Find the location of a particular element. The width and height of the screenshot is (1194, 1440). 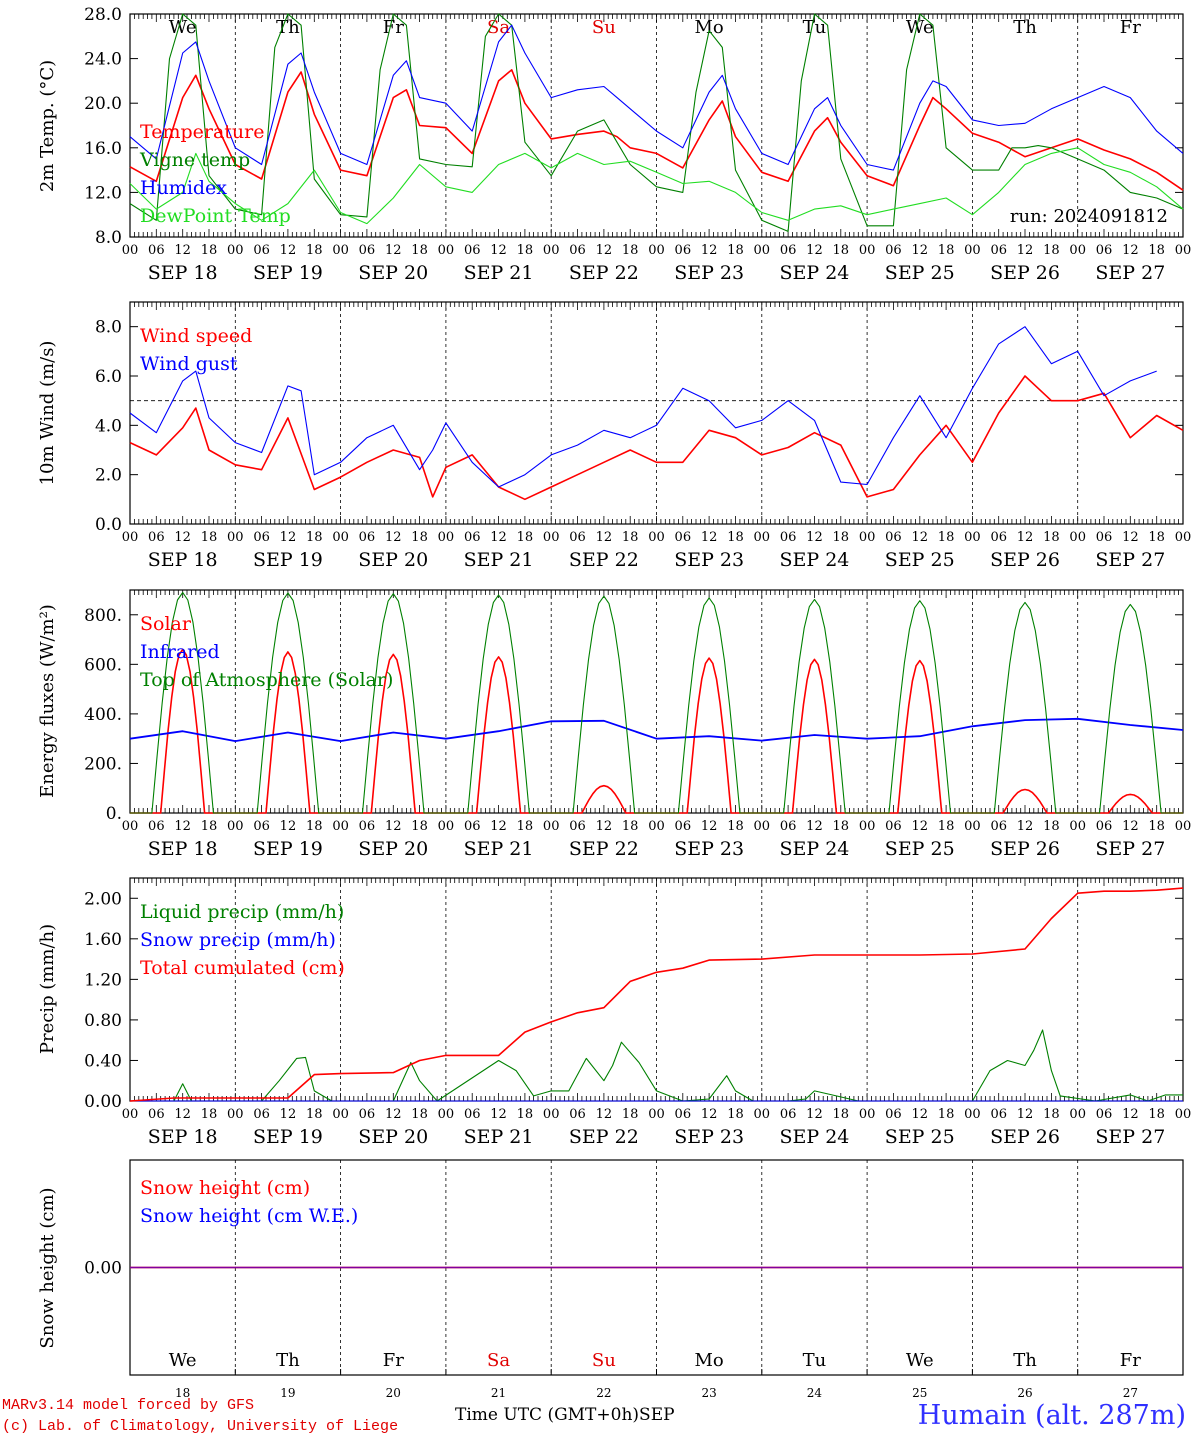

y-tick-label: 6.0 is located at coordinates (108, 377).